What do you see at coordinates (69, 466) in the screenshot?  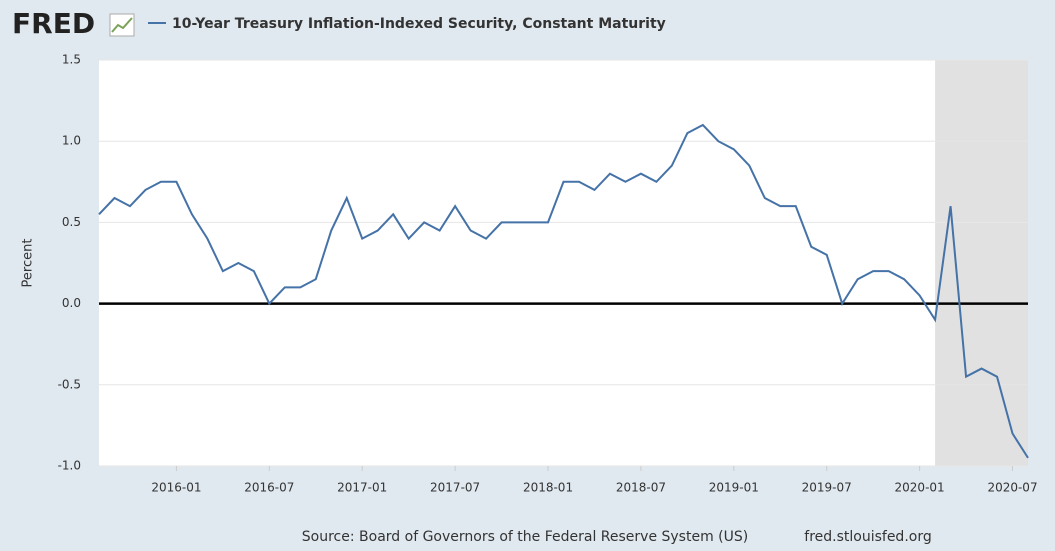 I see `y-tick-label: -1.0` at bounding box center [69, 466].